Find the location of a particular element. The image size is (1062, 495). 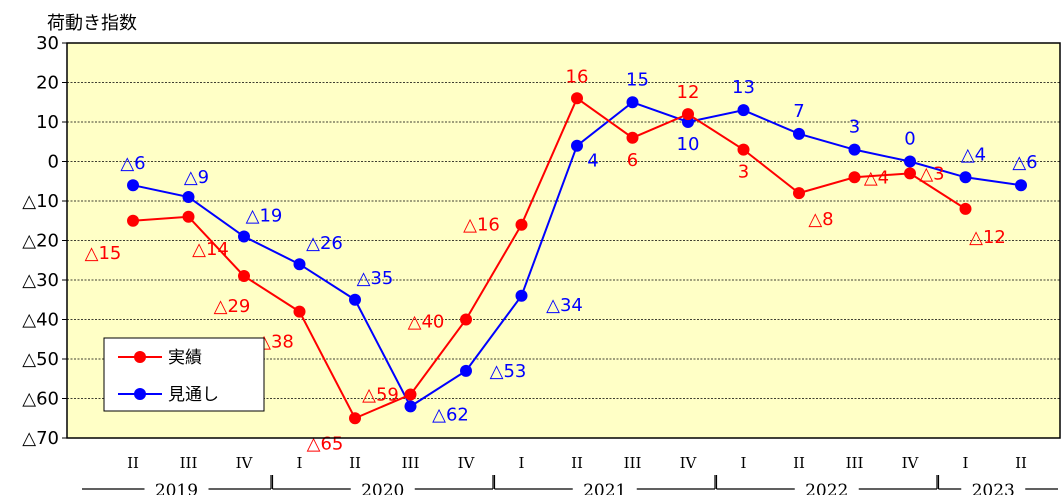

data-label: △40 is located at coordinates (426, 322).